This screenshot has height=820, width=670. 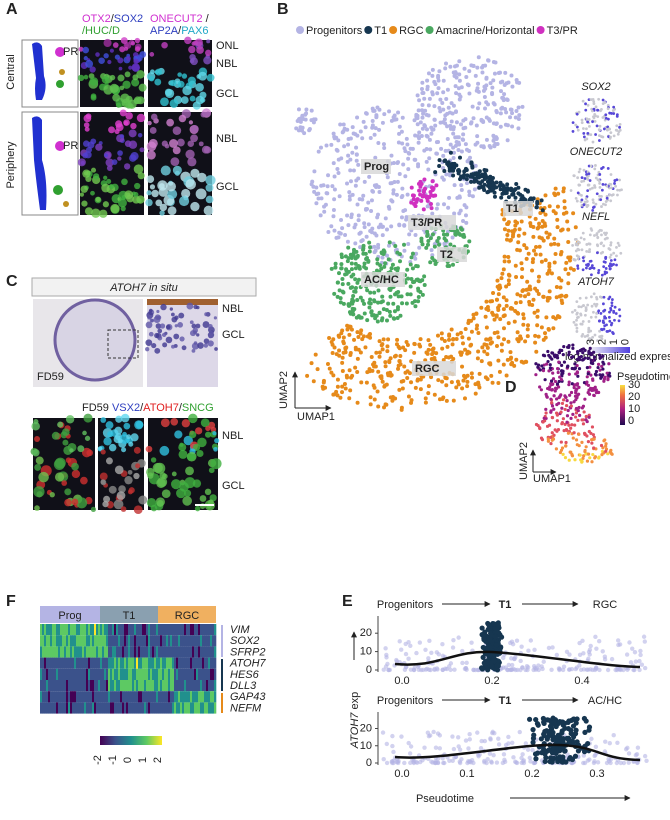 I want to click on ganglion-cell, so click(x=60, y=84).